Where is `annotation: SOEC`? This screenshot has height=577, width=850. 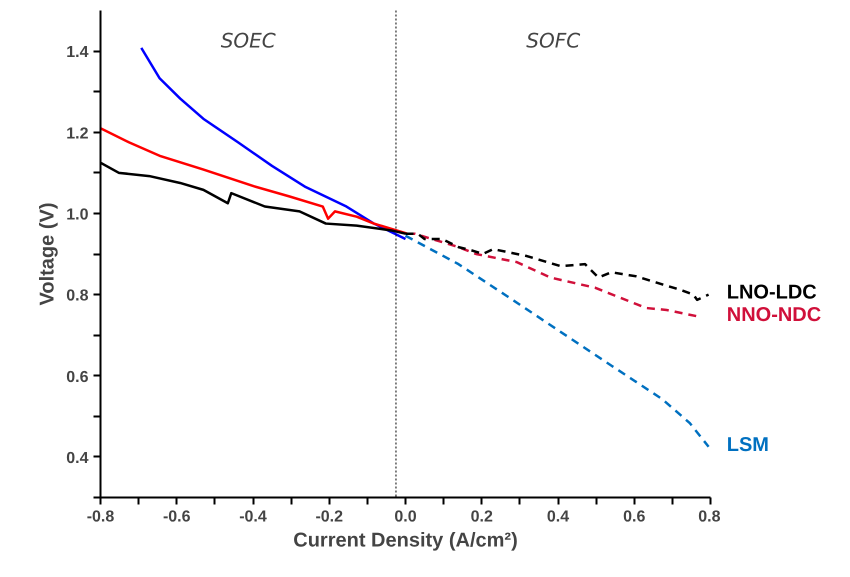
annotation: SOEC is located at coordinates (248, 40).